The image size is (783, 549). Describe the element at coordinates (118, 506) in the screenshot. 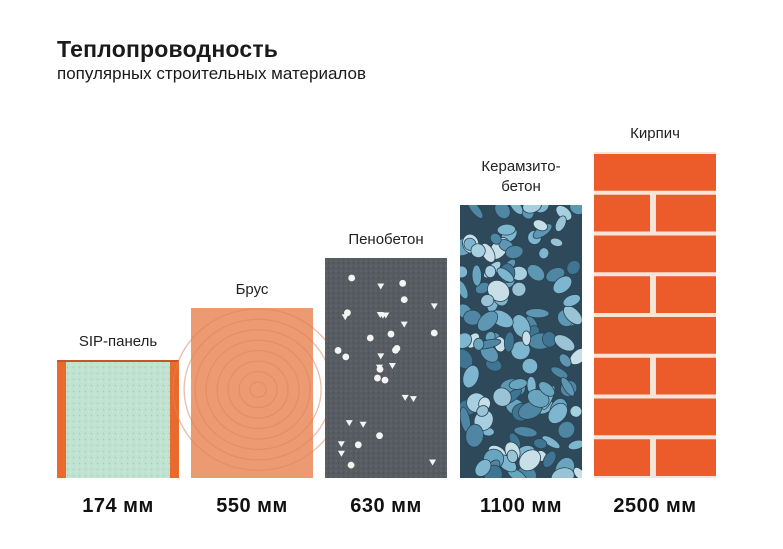

I see `value-label-sip: 174 мм` at that location.